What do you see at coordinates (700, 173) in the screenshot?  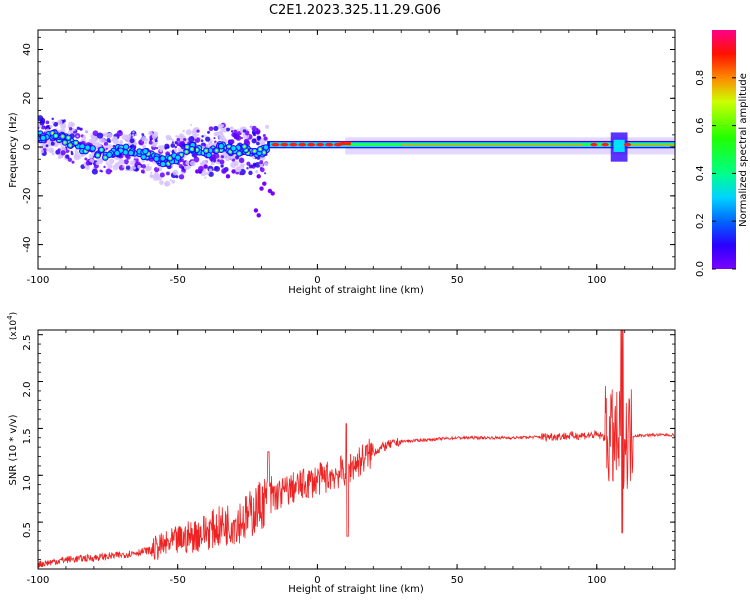 I see `colorbar-tick-label: 0.4` at bounding box center [700, 173].